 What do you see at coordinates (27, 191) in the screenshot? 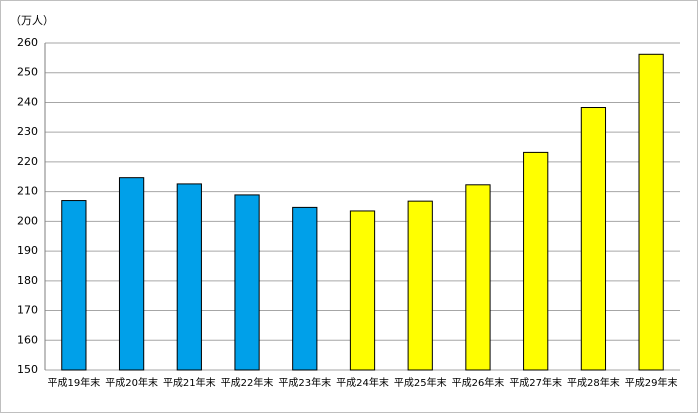
I see `y-tick-label: 210` at bounding box center [27, 191].